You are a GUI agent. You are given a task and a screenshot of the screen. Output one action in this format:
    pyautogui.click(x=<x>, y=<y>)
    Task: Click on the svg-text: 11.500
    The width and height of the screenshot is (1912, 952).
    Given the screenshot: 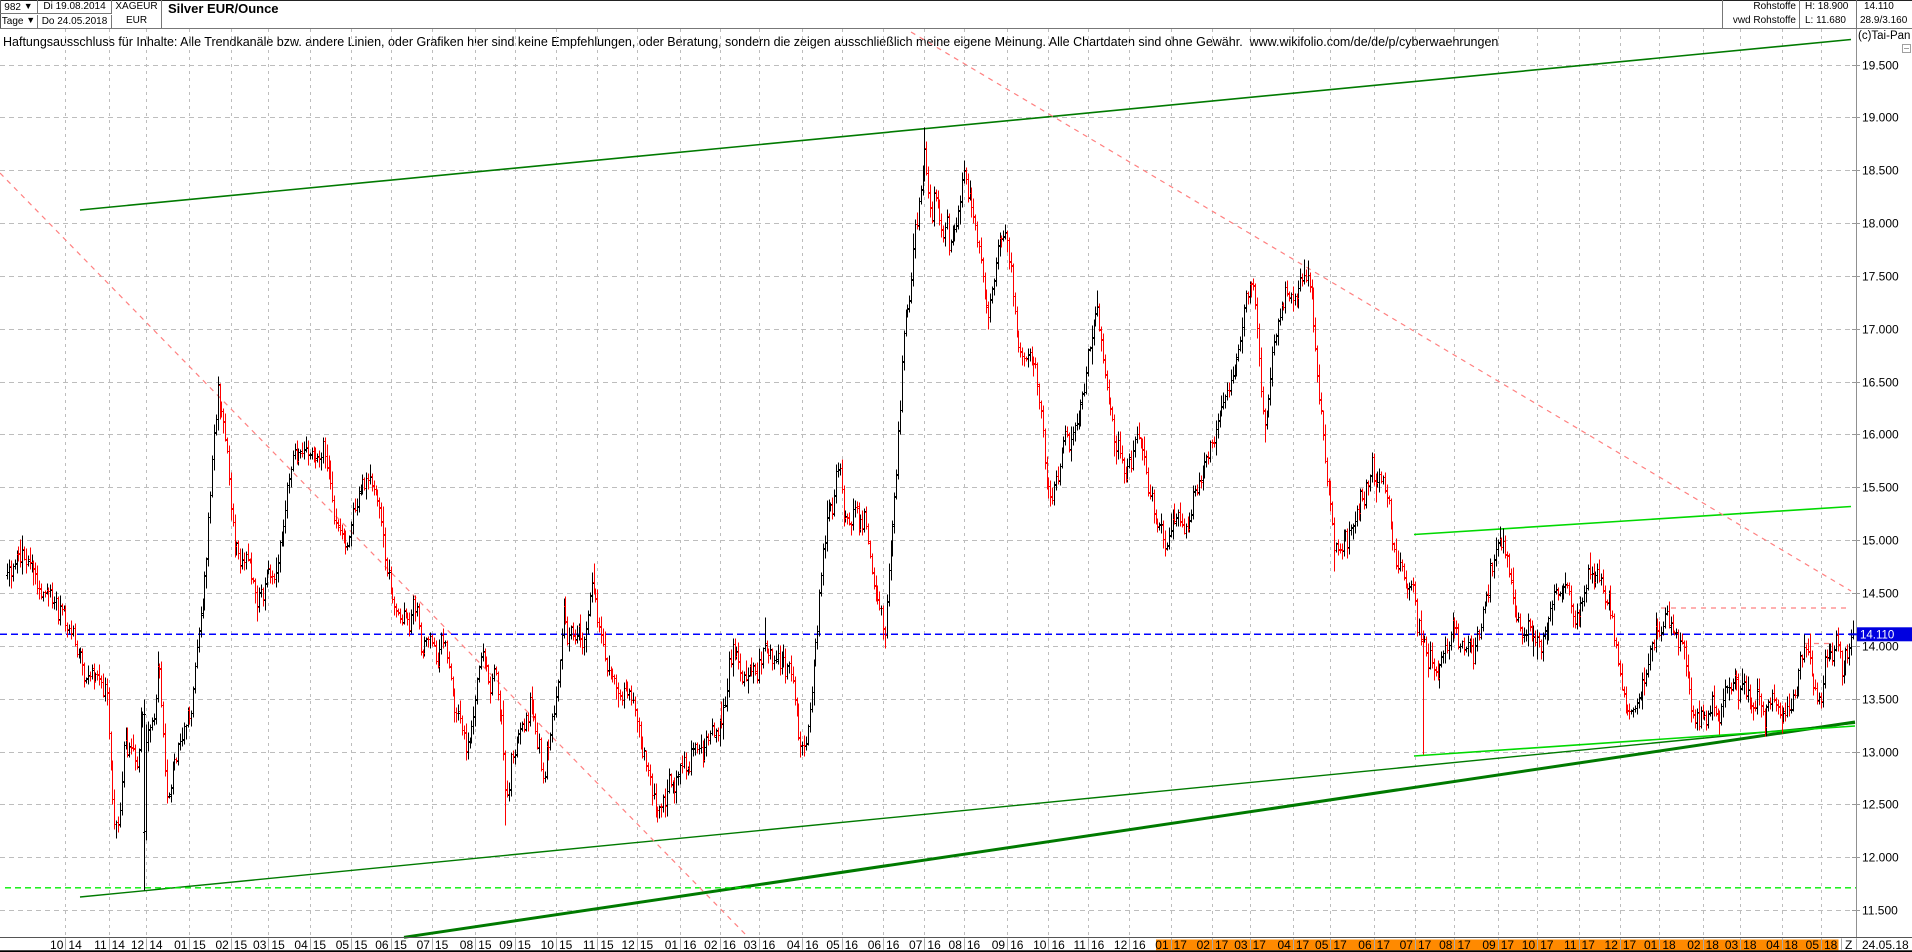 What is the action you would take?
    pyautogui.click(x=1880, y=911)
    